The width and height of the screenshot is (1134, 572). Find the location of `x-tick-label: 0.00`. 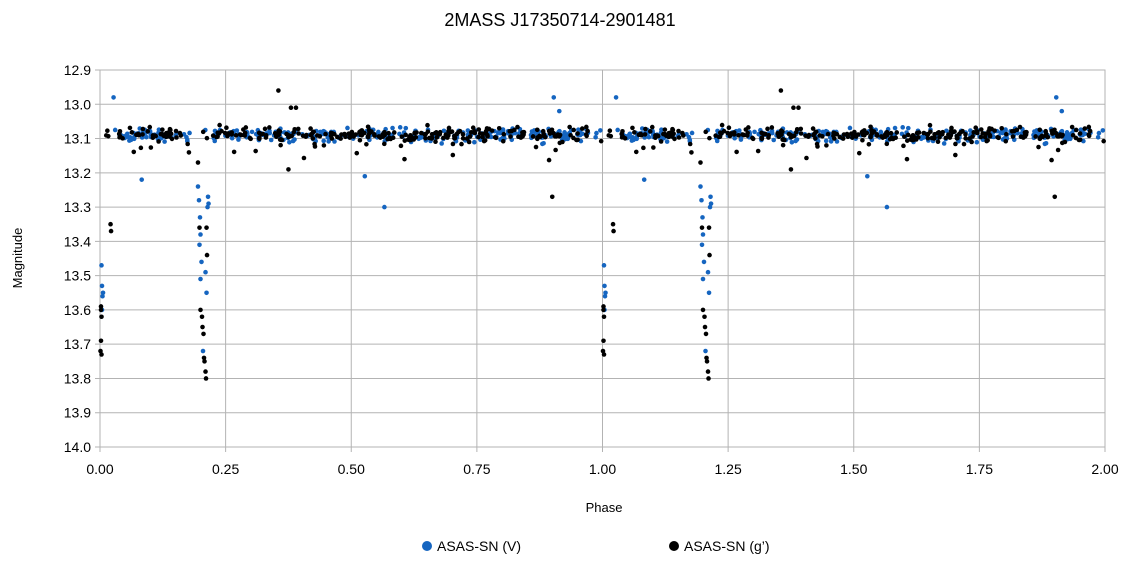

x-tick-label: 0.00 is located at coordinates (99, 469).